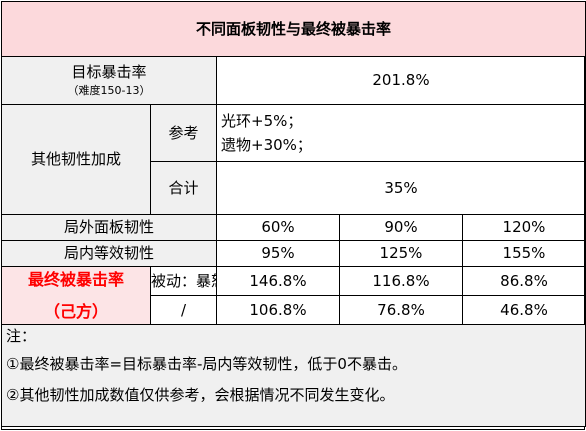 This screenshot has height=431, width=586. I want to click on inner-equiv-value: 95%, so click(278, 253).